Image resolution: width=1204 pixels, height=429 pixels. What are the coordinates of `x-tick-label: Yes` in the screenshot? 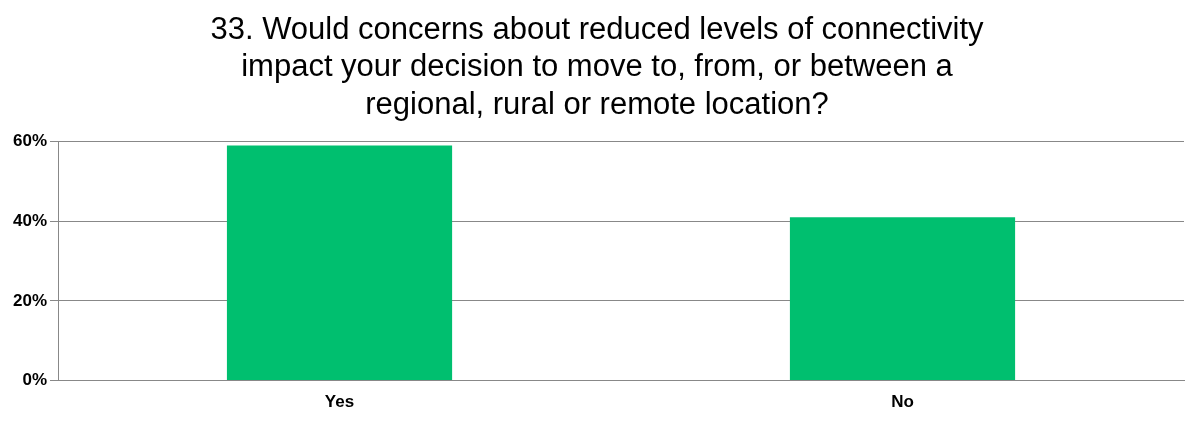 It's located at (339, 402).